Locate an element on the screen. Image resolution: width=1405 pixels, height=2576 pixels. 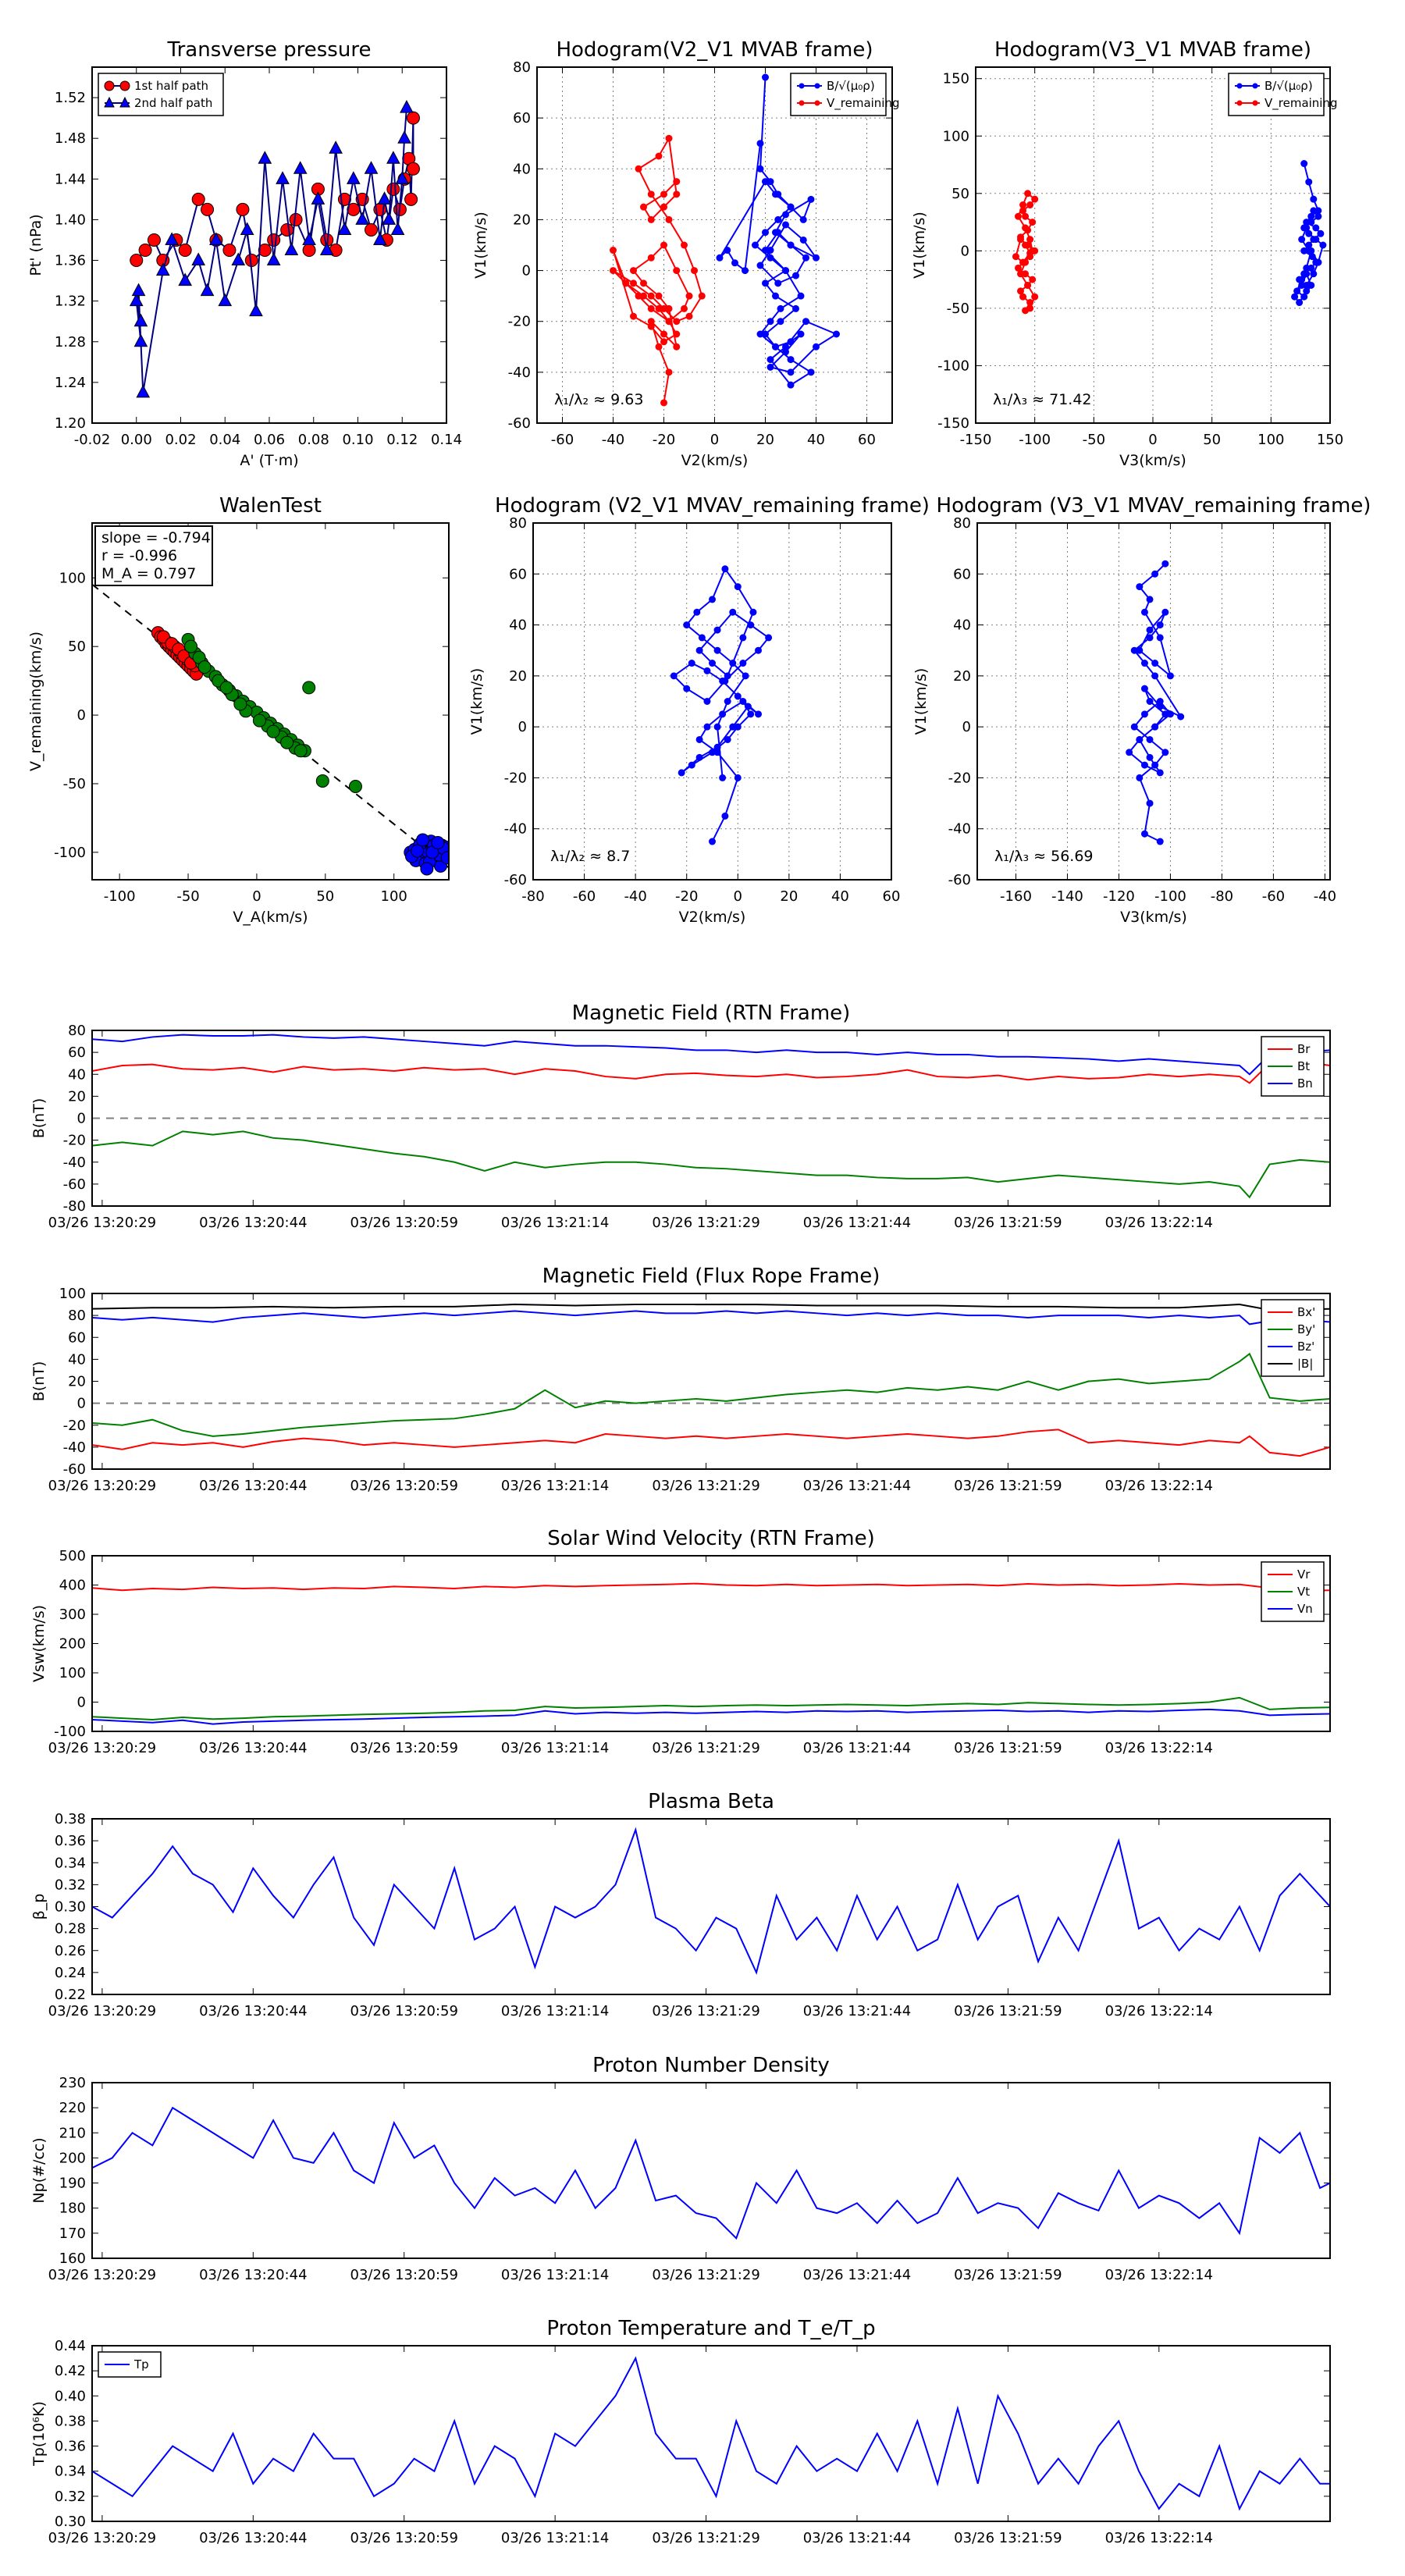
legend: B/√(μ₀ρ) V_remaining is located at coordinates (1283, 94).